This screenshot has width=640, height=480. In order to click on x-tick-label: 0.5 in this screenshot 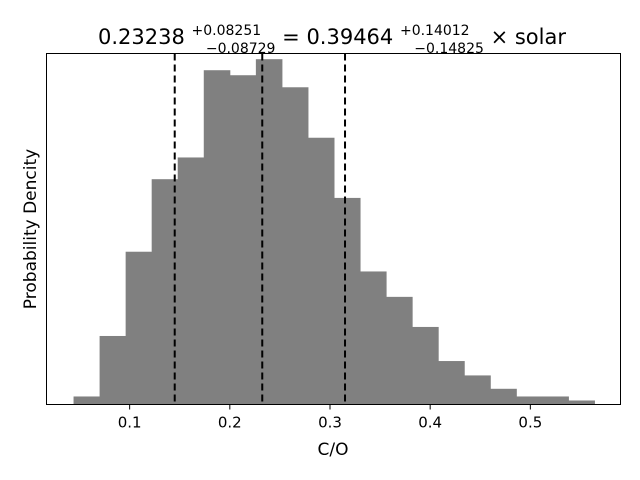, I will do `click(530, 423)`.